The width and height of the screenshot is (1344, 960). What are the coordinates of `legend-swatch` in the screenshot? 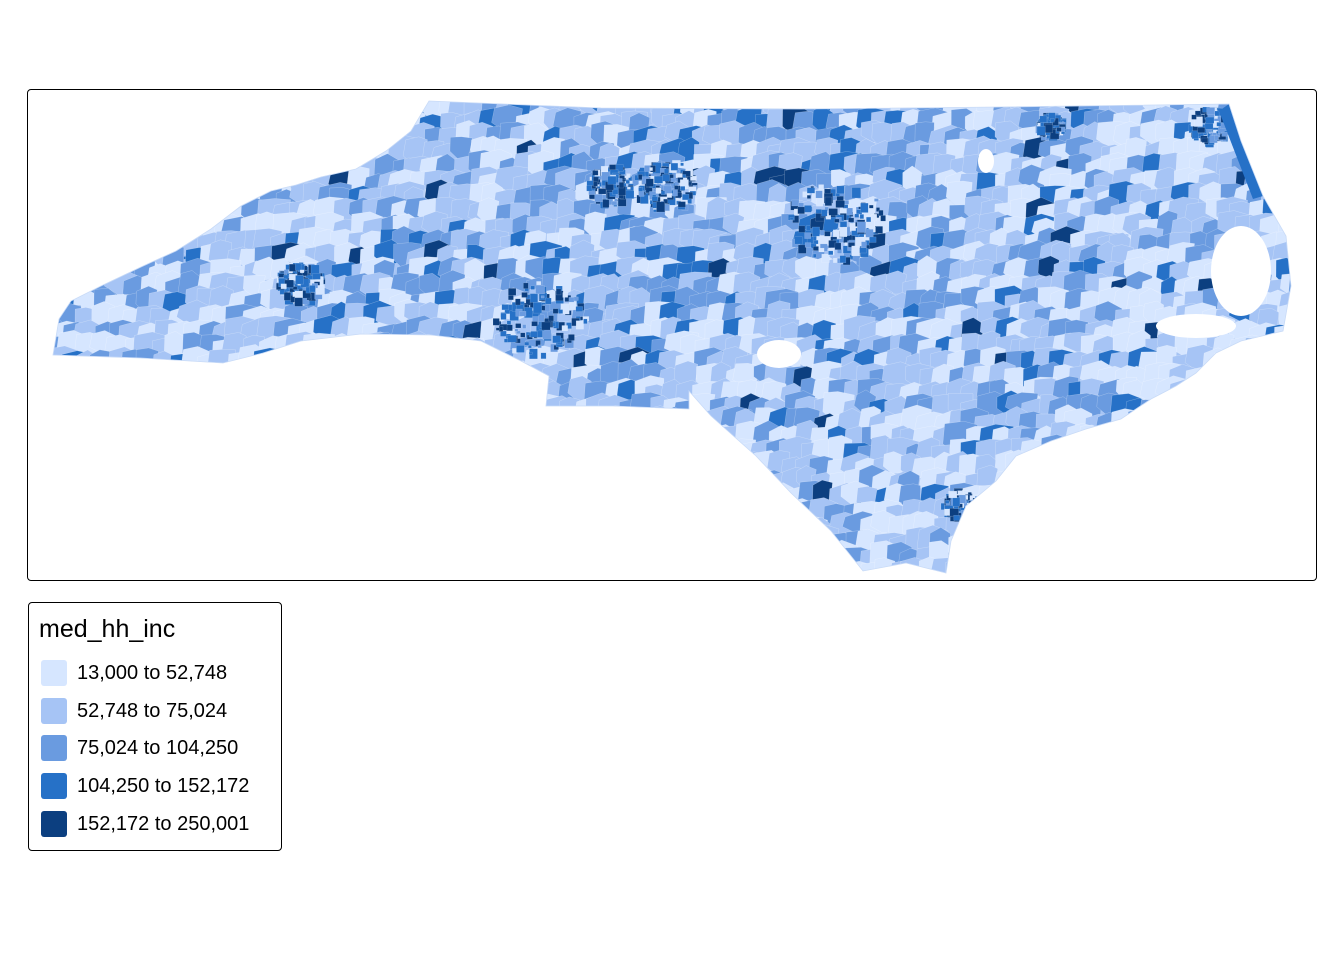 It's located at (54, 711).